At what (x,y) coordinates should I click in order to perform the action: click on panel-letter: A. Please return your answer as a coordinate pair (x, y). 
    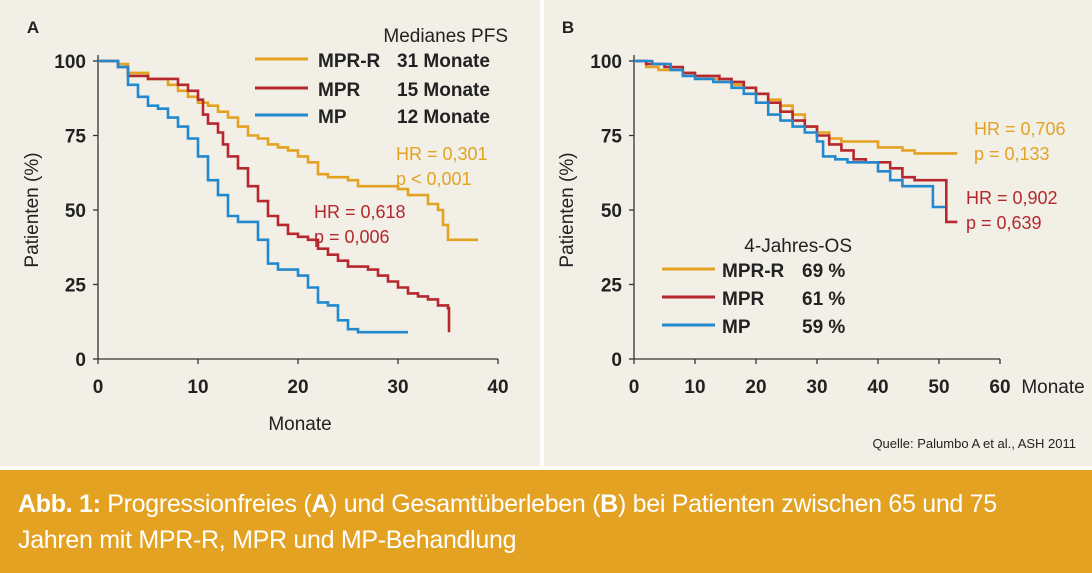
    Looking at the image, I should click on (33, 27).